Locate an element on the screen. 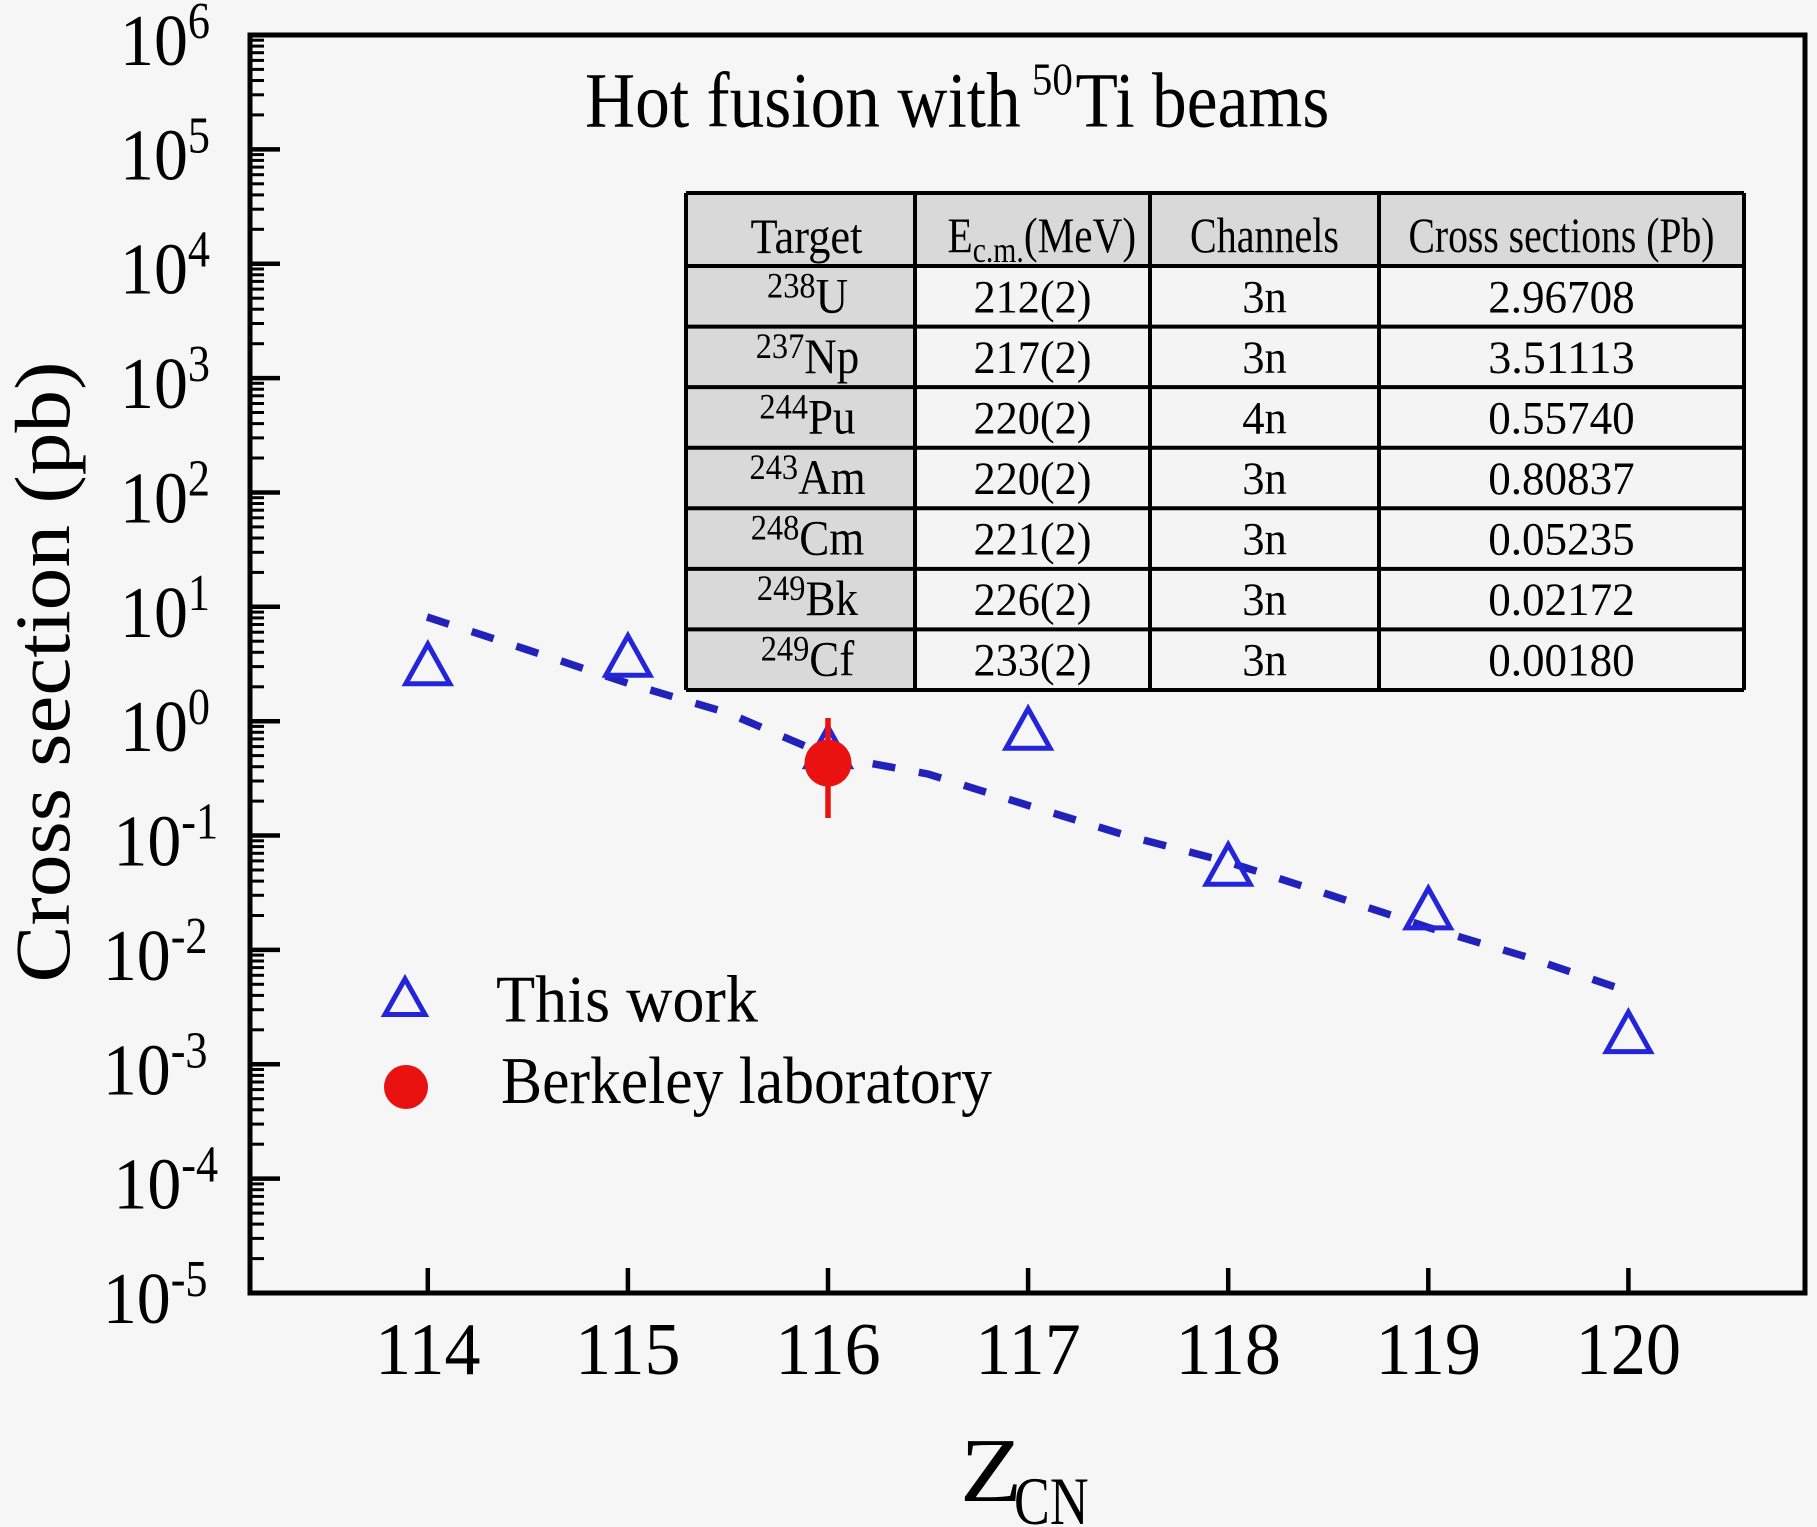  svg-text: 4n is located at coordinates (1264, 417).